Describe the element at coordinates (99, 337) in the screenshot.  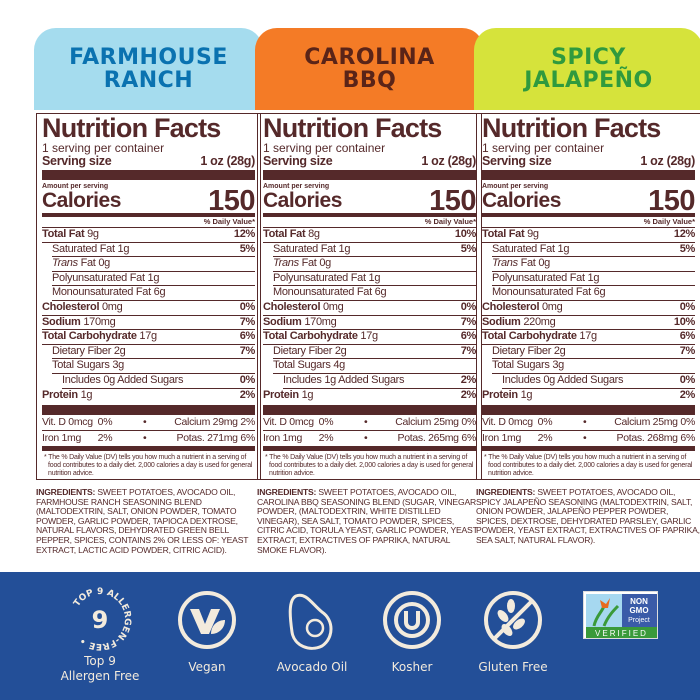
I see `nutrient-name: Total Carbohydrate 17g` at that location.